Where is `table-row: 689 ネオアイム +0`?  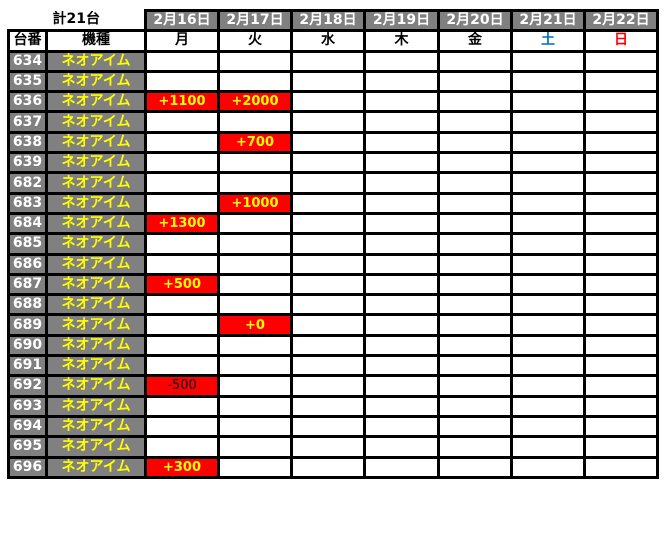 table-row: 689 ネオアイム +0 is located at coordinates (333, 325).